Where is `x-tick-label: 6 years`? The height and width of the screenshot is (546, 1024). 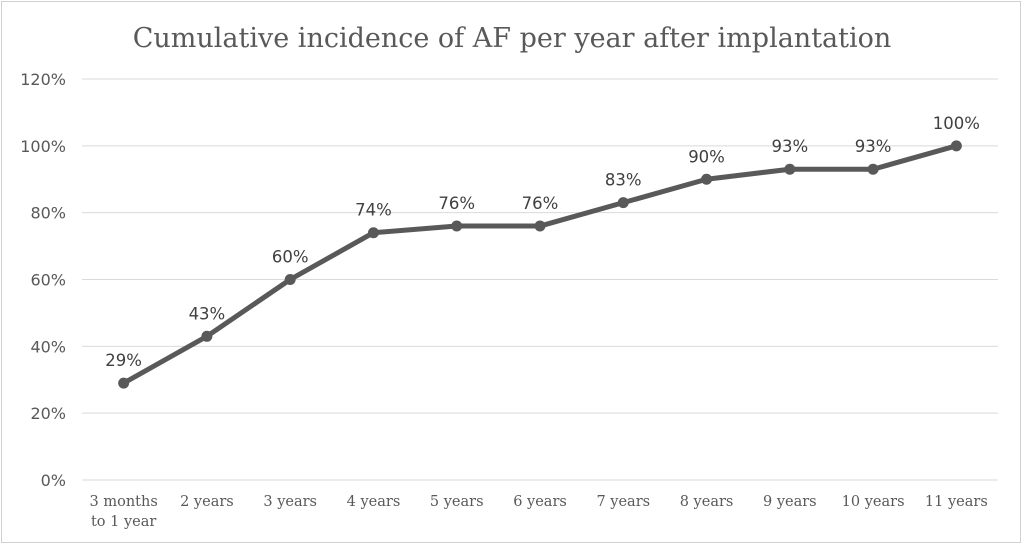
x-tick-label: 6 years is located at coordinates (540, 502).